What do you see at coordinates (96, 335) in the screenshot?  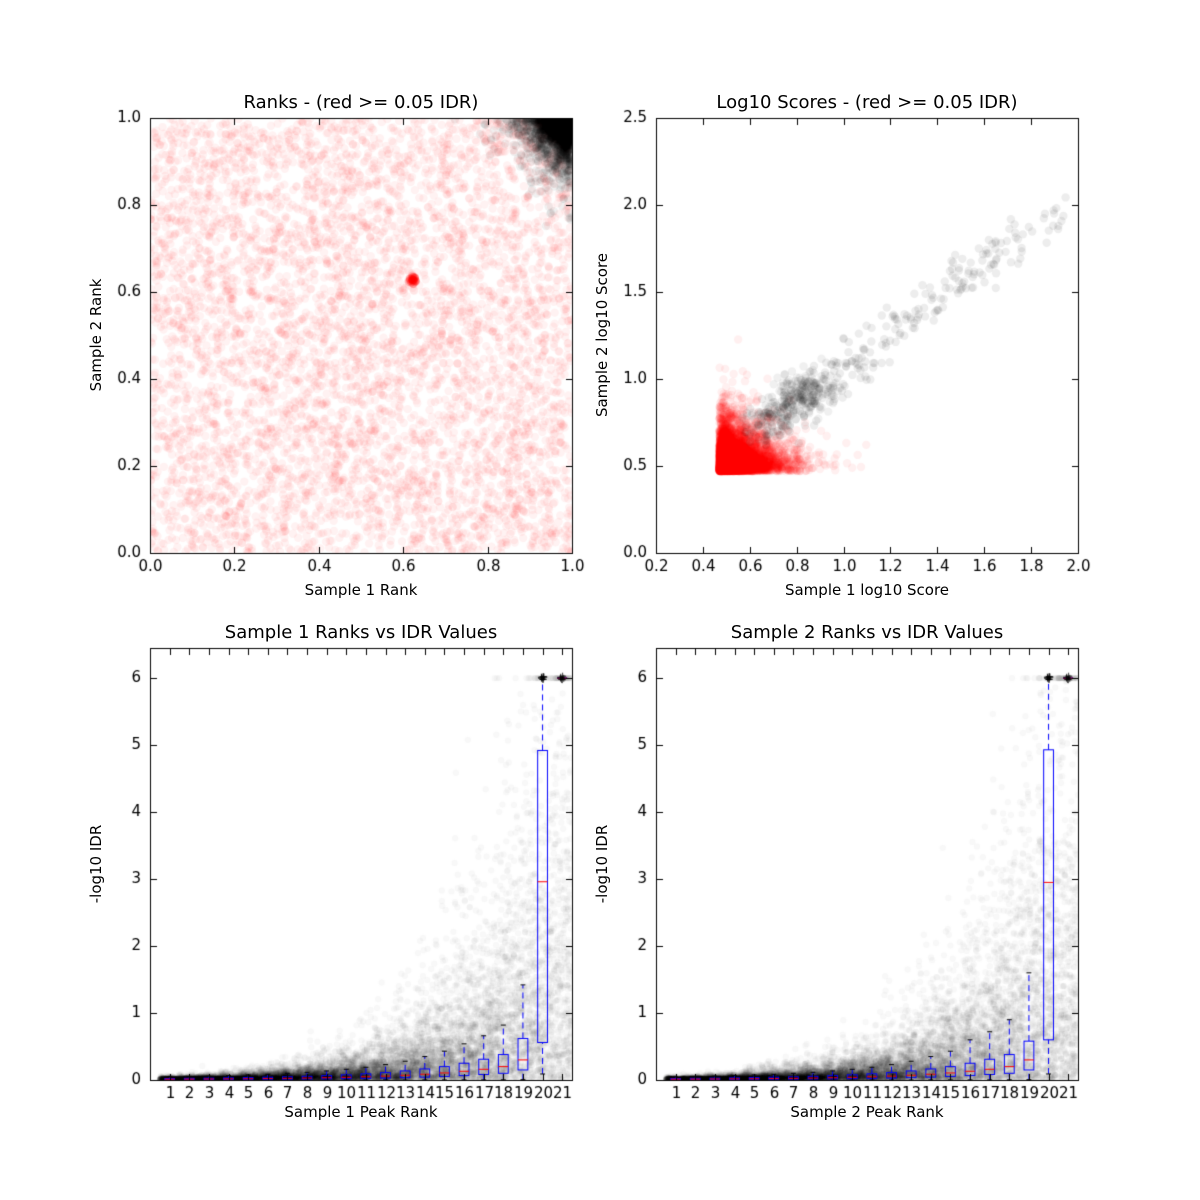 I see `ylabel-sample2-rank: Sample 2 Rank` at bounding box center [96, 335].